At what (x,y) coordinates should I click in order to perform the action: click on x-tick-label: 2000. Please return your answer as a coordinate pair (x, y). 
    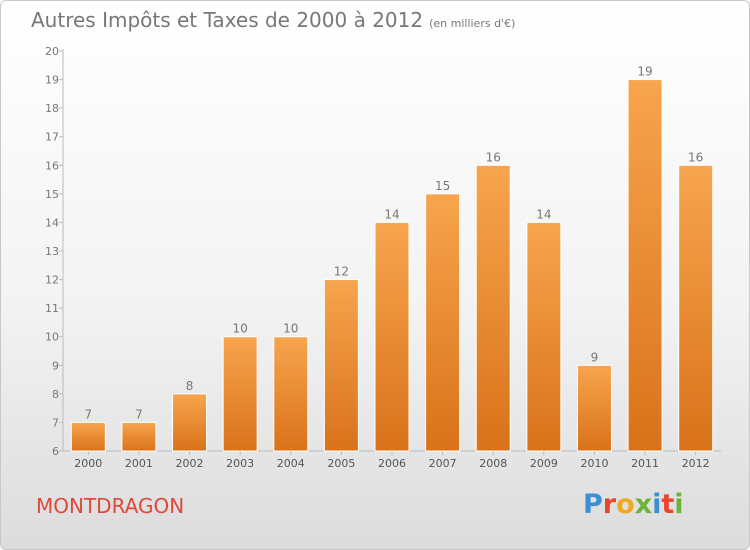
    Looking at the image, I should click on (88, 463).